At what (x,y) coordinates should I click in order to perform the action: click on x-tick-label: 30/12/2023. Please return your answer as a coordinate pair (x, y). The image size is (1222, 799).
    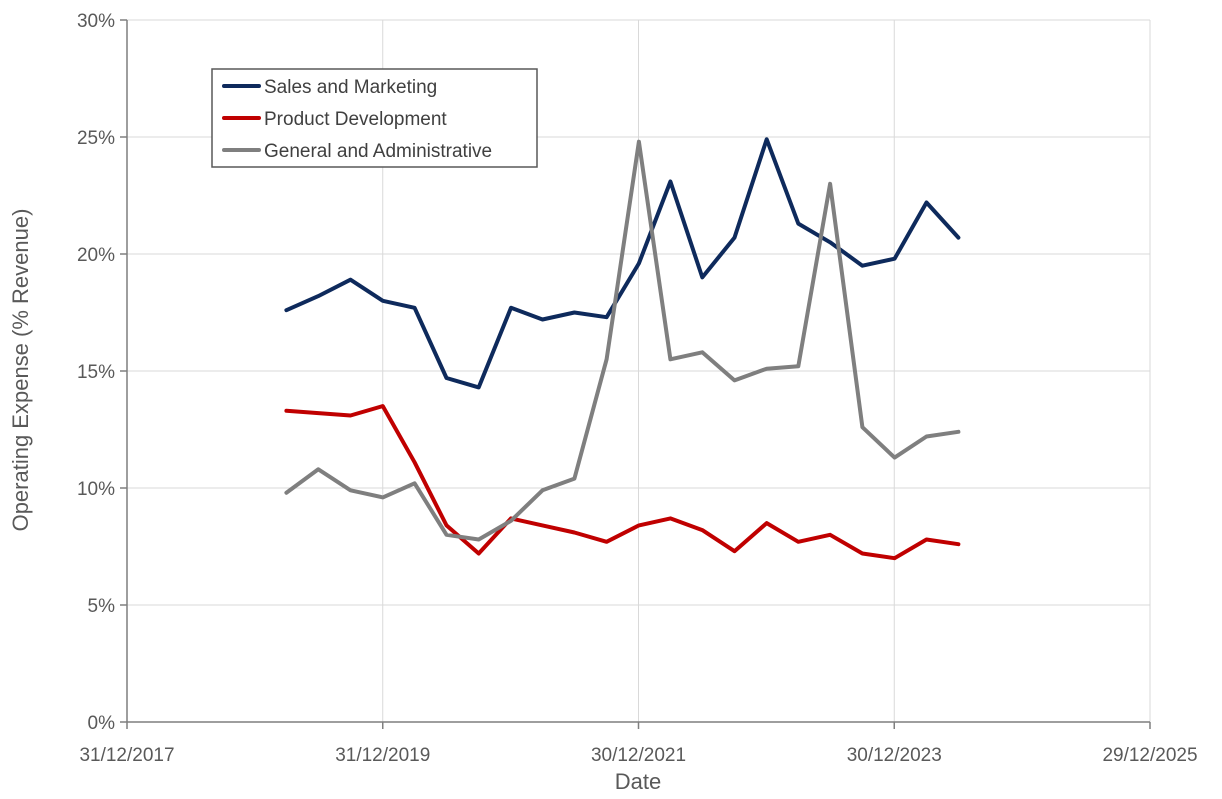
    Looking at the image, I should click on (894, 755).